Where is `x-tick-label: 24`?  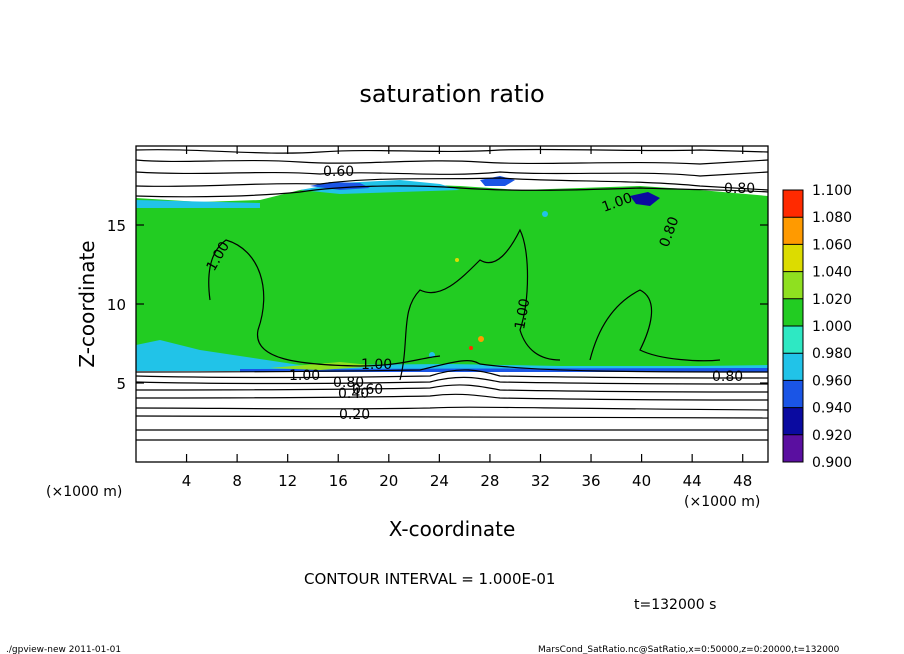 x-tick-label: 24 is located at coordinates (439, 481).